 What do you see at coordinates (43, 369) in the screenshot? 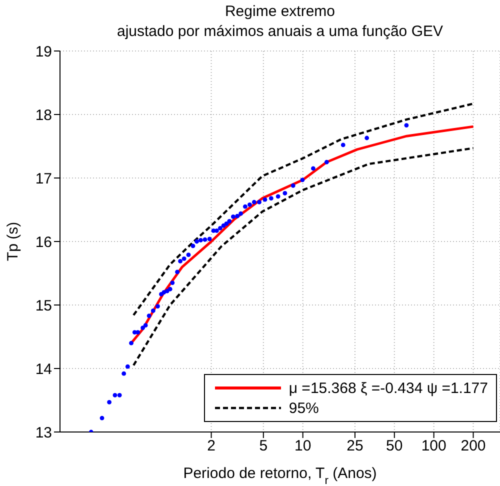
I see `y-tick-label: 14` at bounding box center [43, 369].